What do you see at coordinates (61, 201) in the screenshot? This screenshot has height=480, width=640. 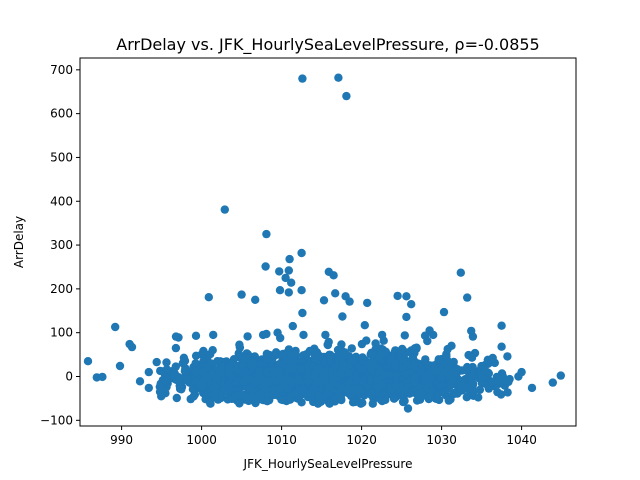 I see `y-tick-label: 400` at bounding box center [61, 201].